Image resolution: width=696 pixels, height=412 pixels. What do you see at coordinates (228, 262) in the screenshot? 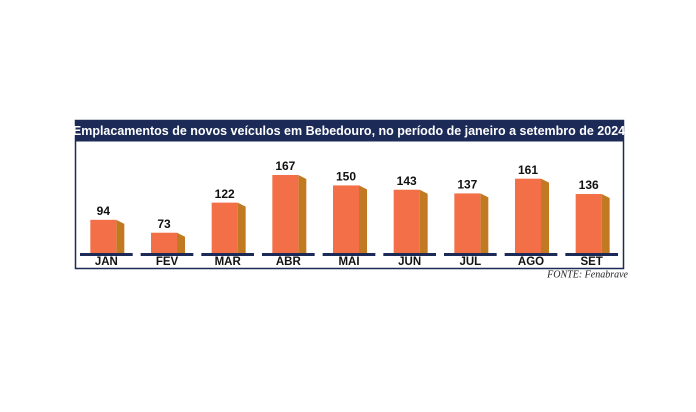
I see `x-tick-label: MAR` at bounding box center [228, 262].